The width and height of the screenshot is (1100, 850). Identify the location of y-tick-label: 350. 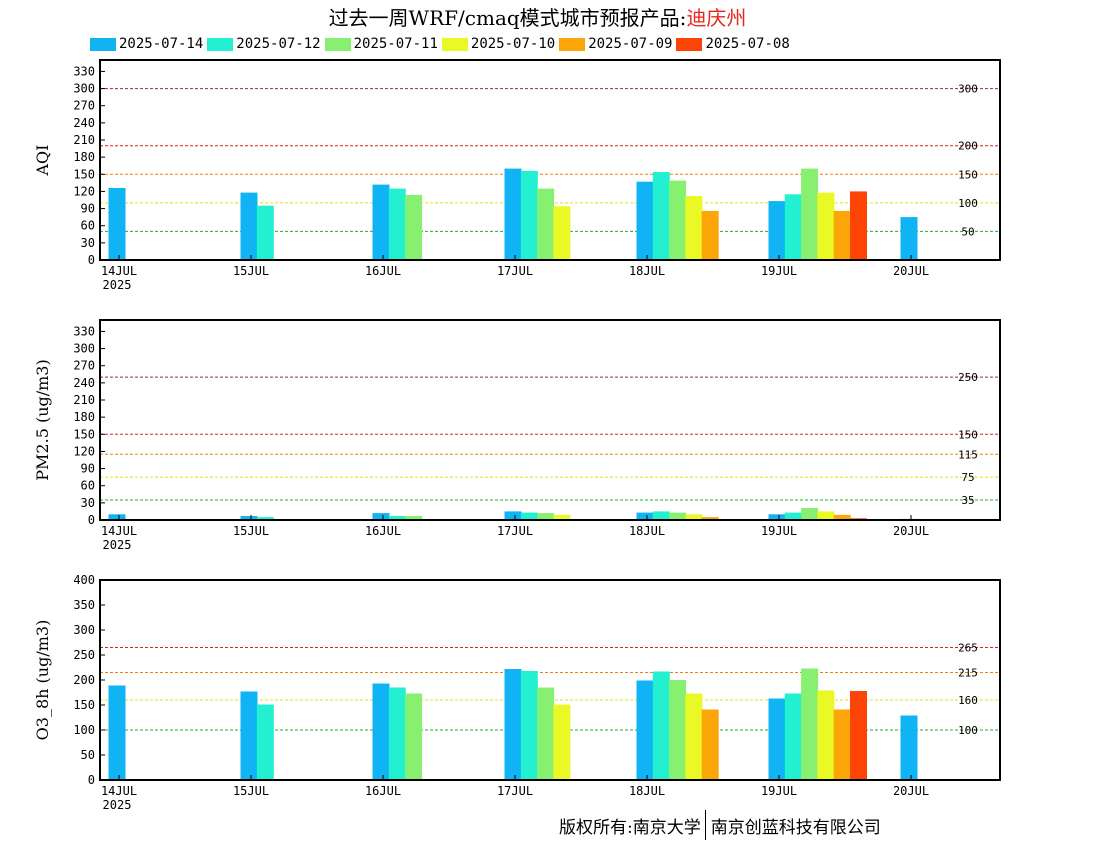
(84, 605).